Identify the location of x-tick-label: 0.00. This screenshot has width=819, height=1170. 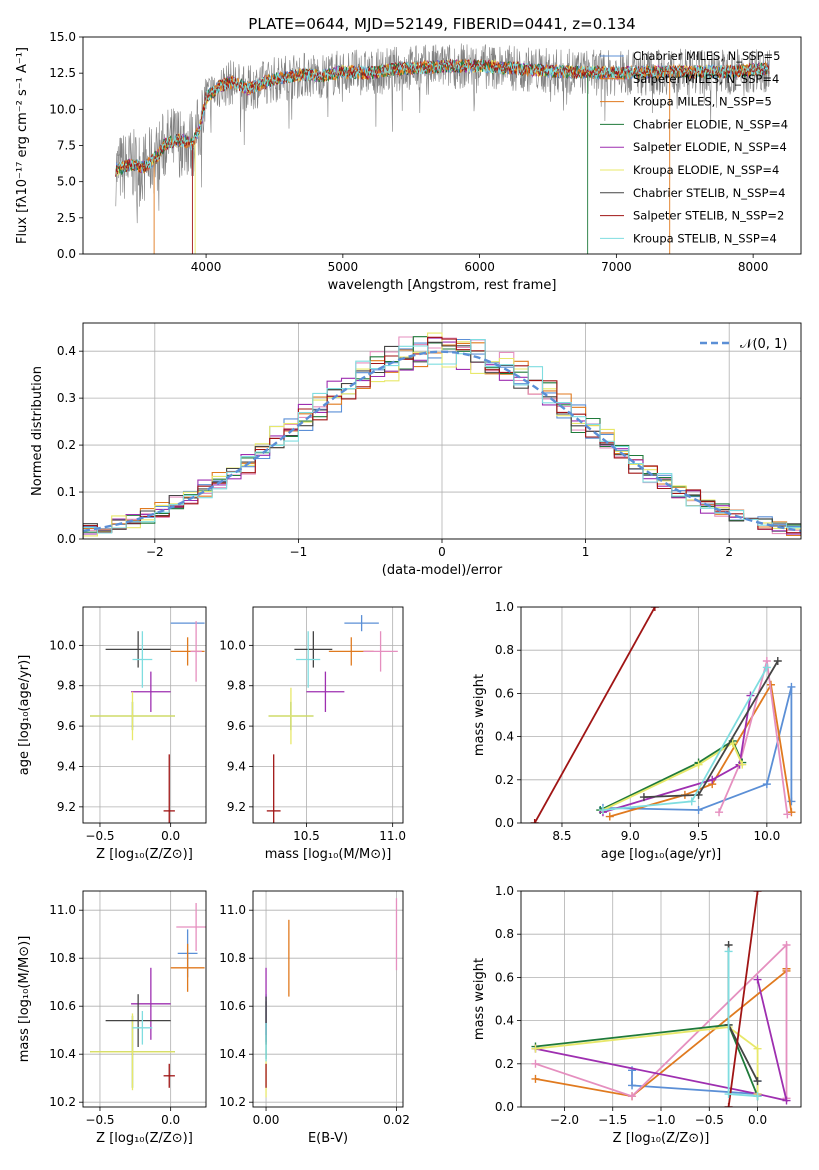
(266, 1120).